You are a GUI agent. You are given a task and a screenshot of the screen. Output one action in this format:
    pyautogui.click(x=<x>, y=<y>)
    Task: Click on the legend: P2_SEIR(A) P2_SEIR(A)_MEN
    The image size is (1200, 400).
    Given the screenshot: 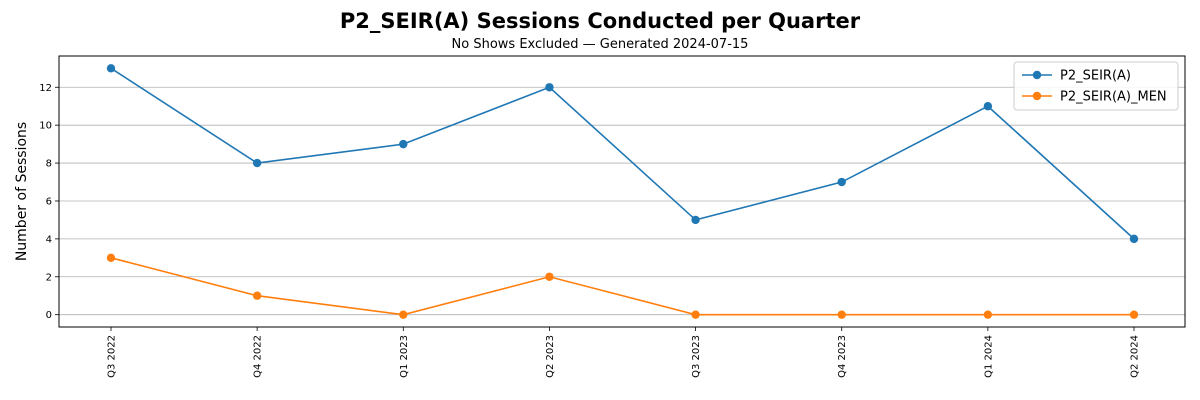 What is the action you would take?
    pyautogui.click(x=1096, y=86)
    